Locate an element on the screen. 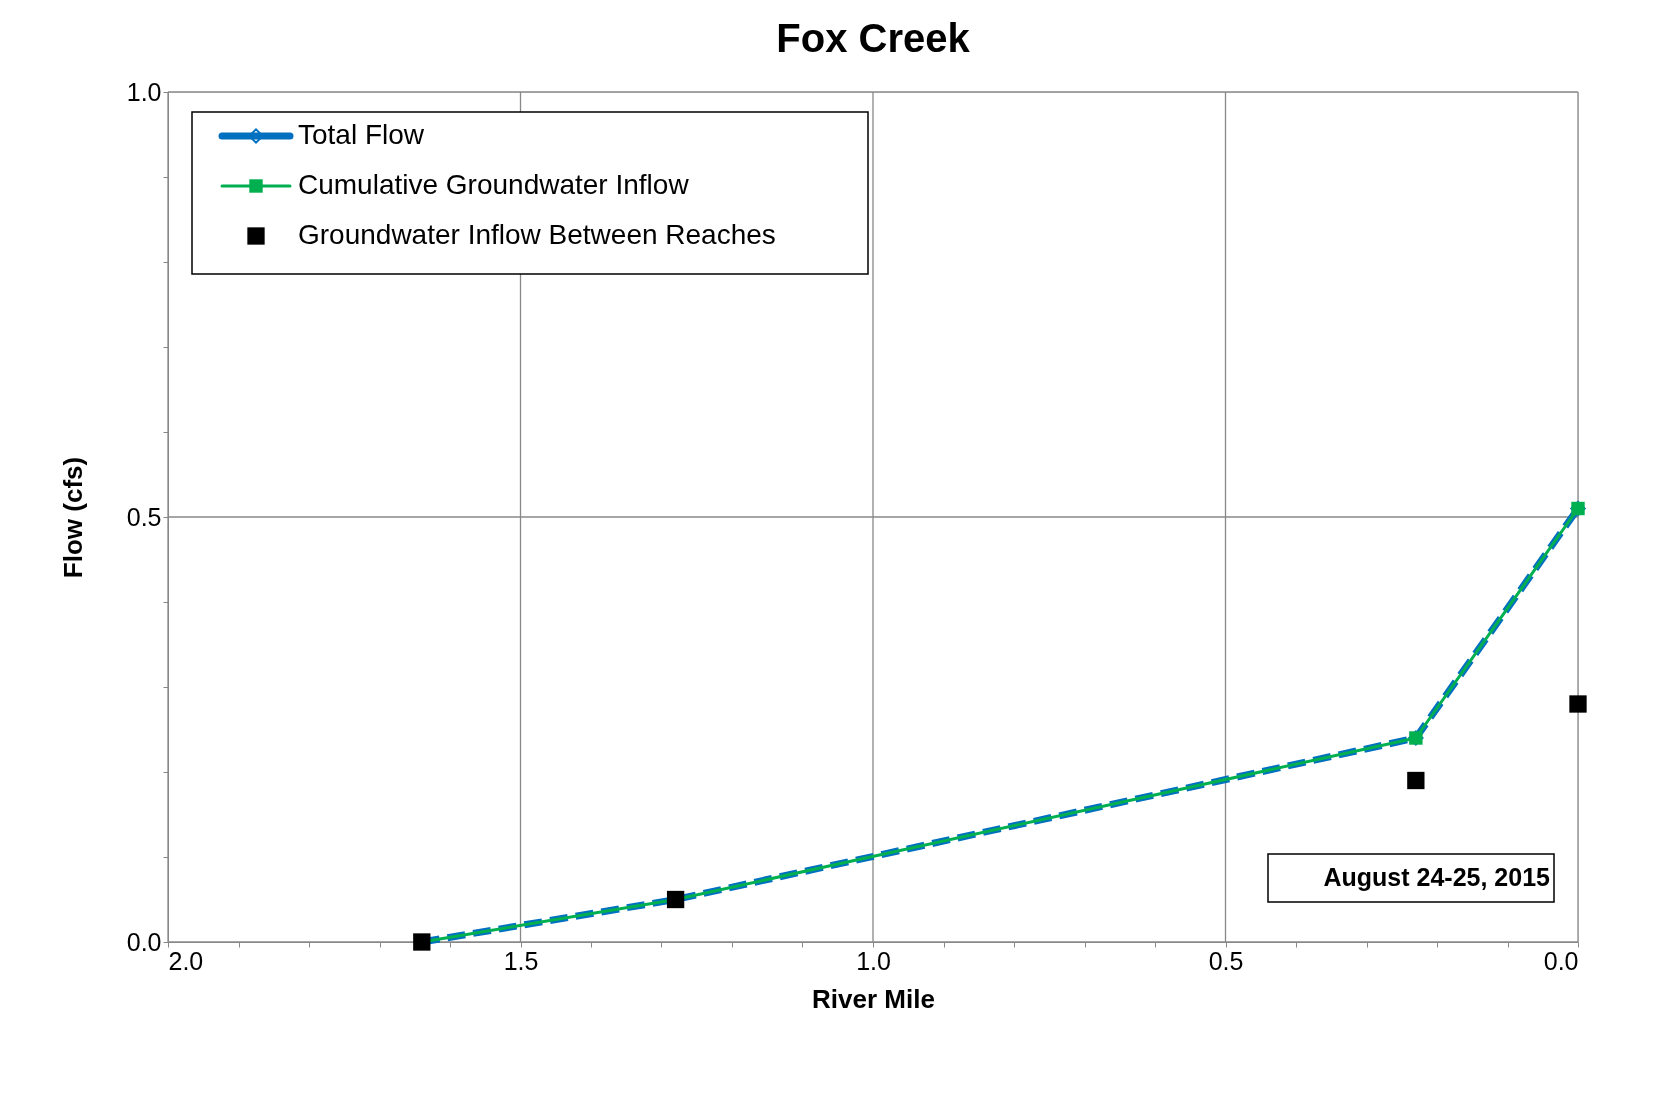 The image size is (1665, 1104). x-axis-title: River Mile is located at coordinates (873, 998).